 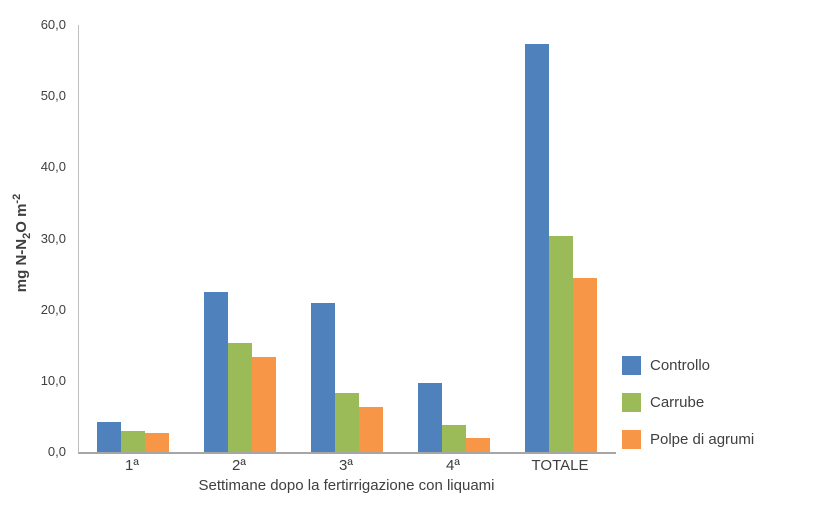 What do you see at coordinates (21, 218) in the screenshot?
I see `y-axis-title-mid: O m` at bounding box center [21, 218].